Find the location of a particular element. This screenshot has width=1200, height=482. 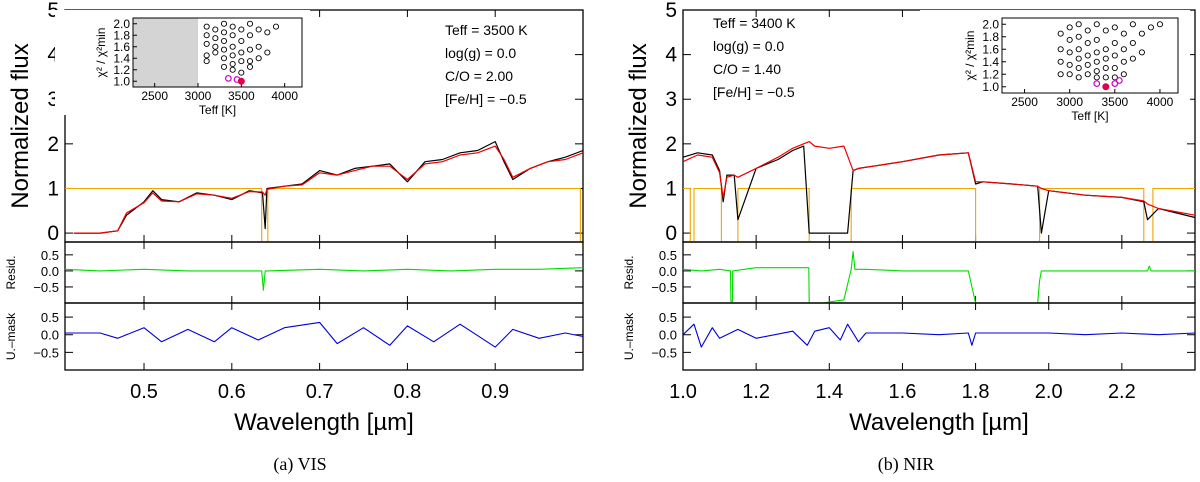

nir-inset-xtick-label: 3000 is located at coordinates (1069, 102).